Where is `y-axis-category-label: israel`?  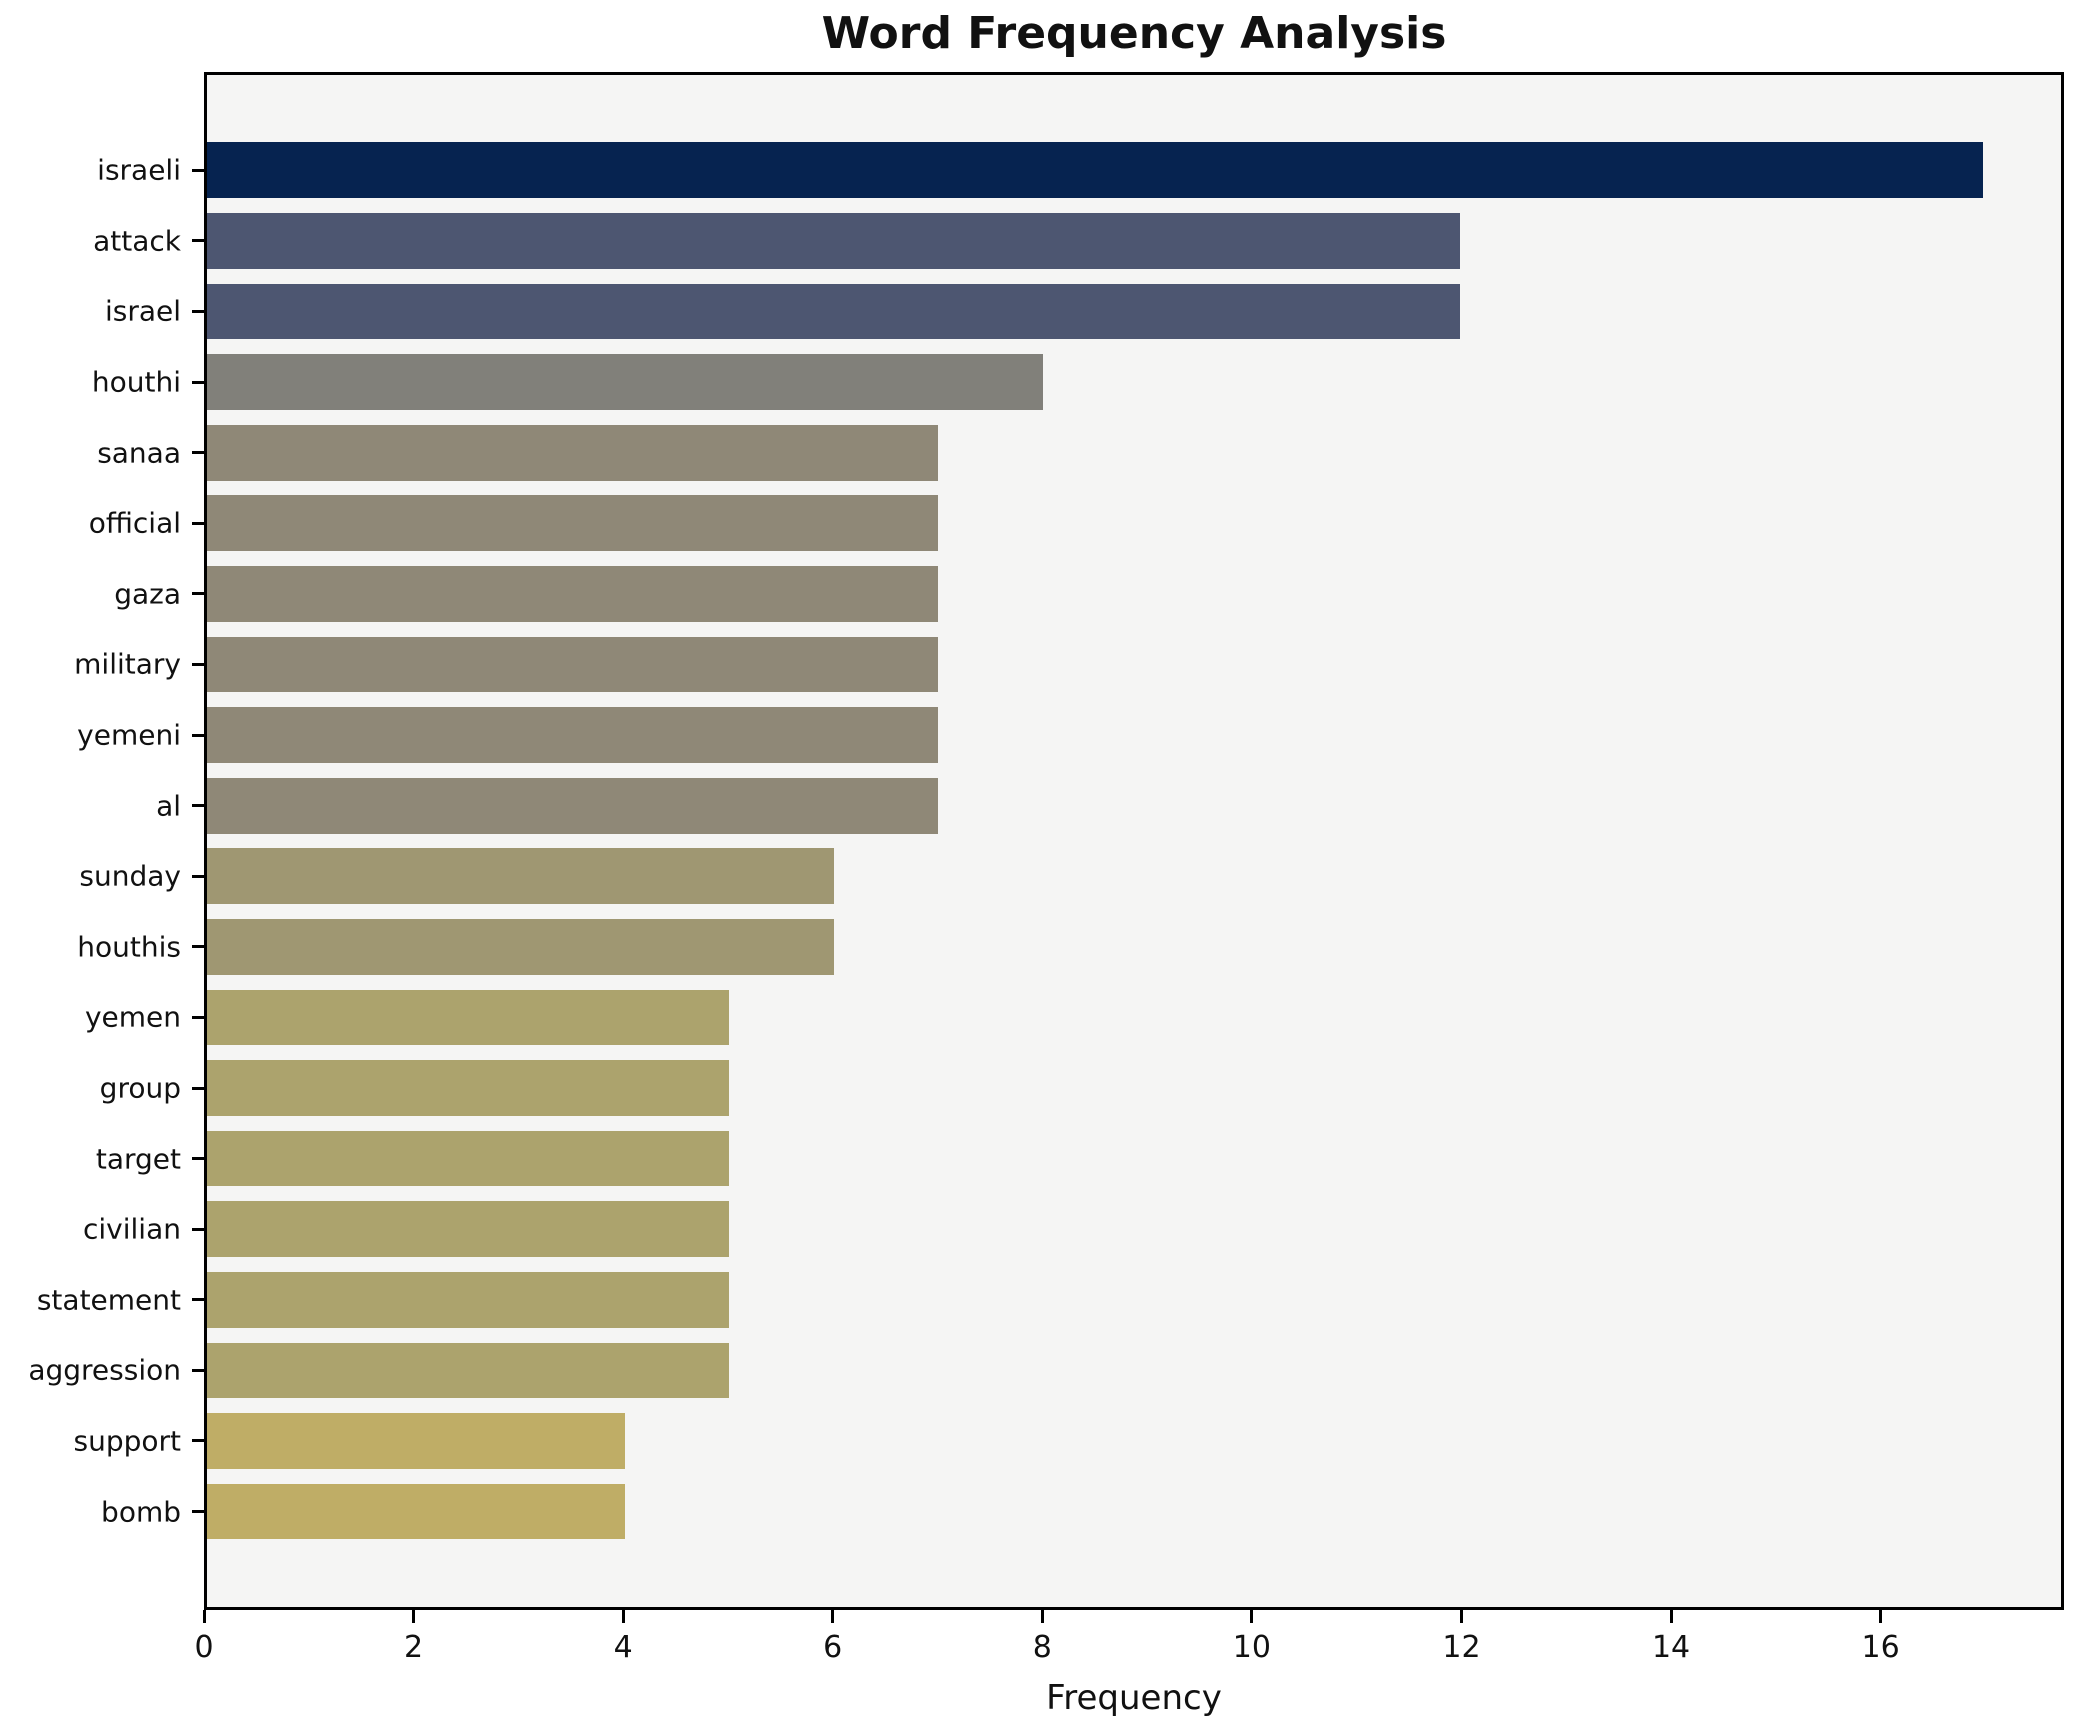
y-axis-category-label: israel is located at coordinates (142, 311).